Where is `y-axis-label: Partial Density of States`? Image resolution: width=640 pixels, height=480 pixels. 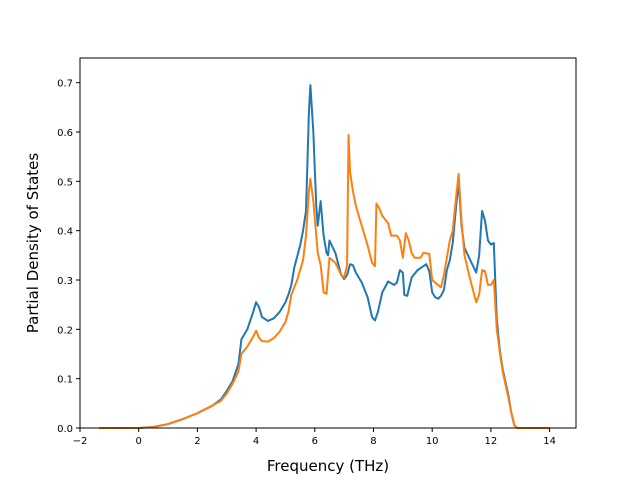
y-axis-label: Partial Density of States is located at coordinates (33, 243).